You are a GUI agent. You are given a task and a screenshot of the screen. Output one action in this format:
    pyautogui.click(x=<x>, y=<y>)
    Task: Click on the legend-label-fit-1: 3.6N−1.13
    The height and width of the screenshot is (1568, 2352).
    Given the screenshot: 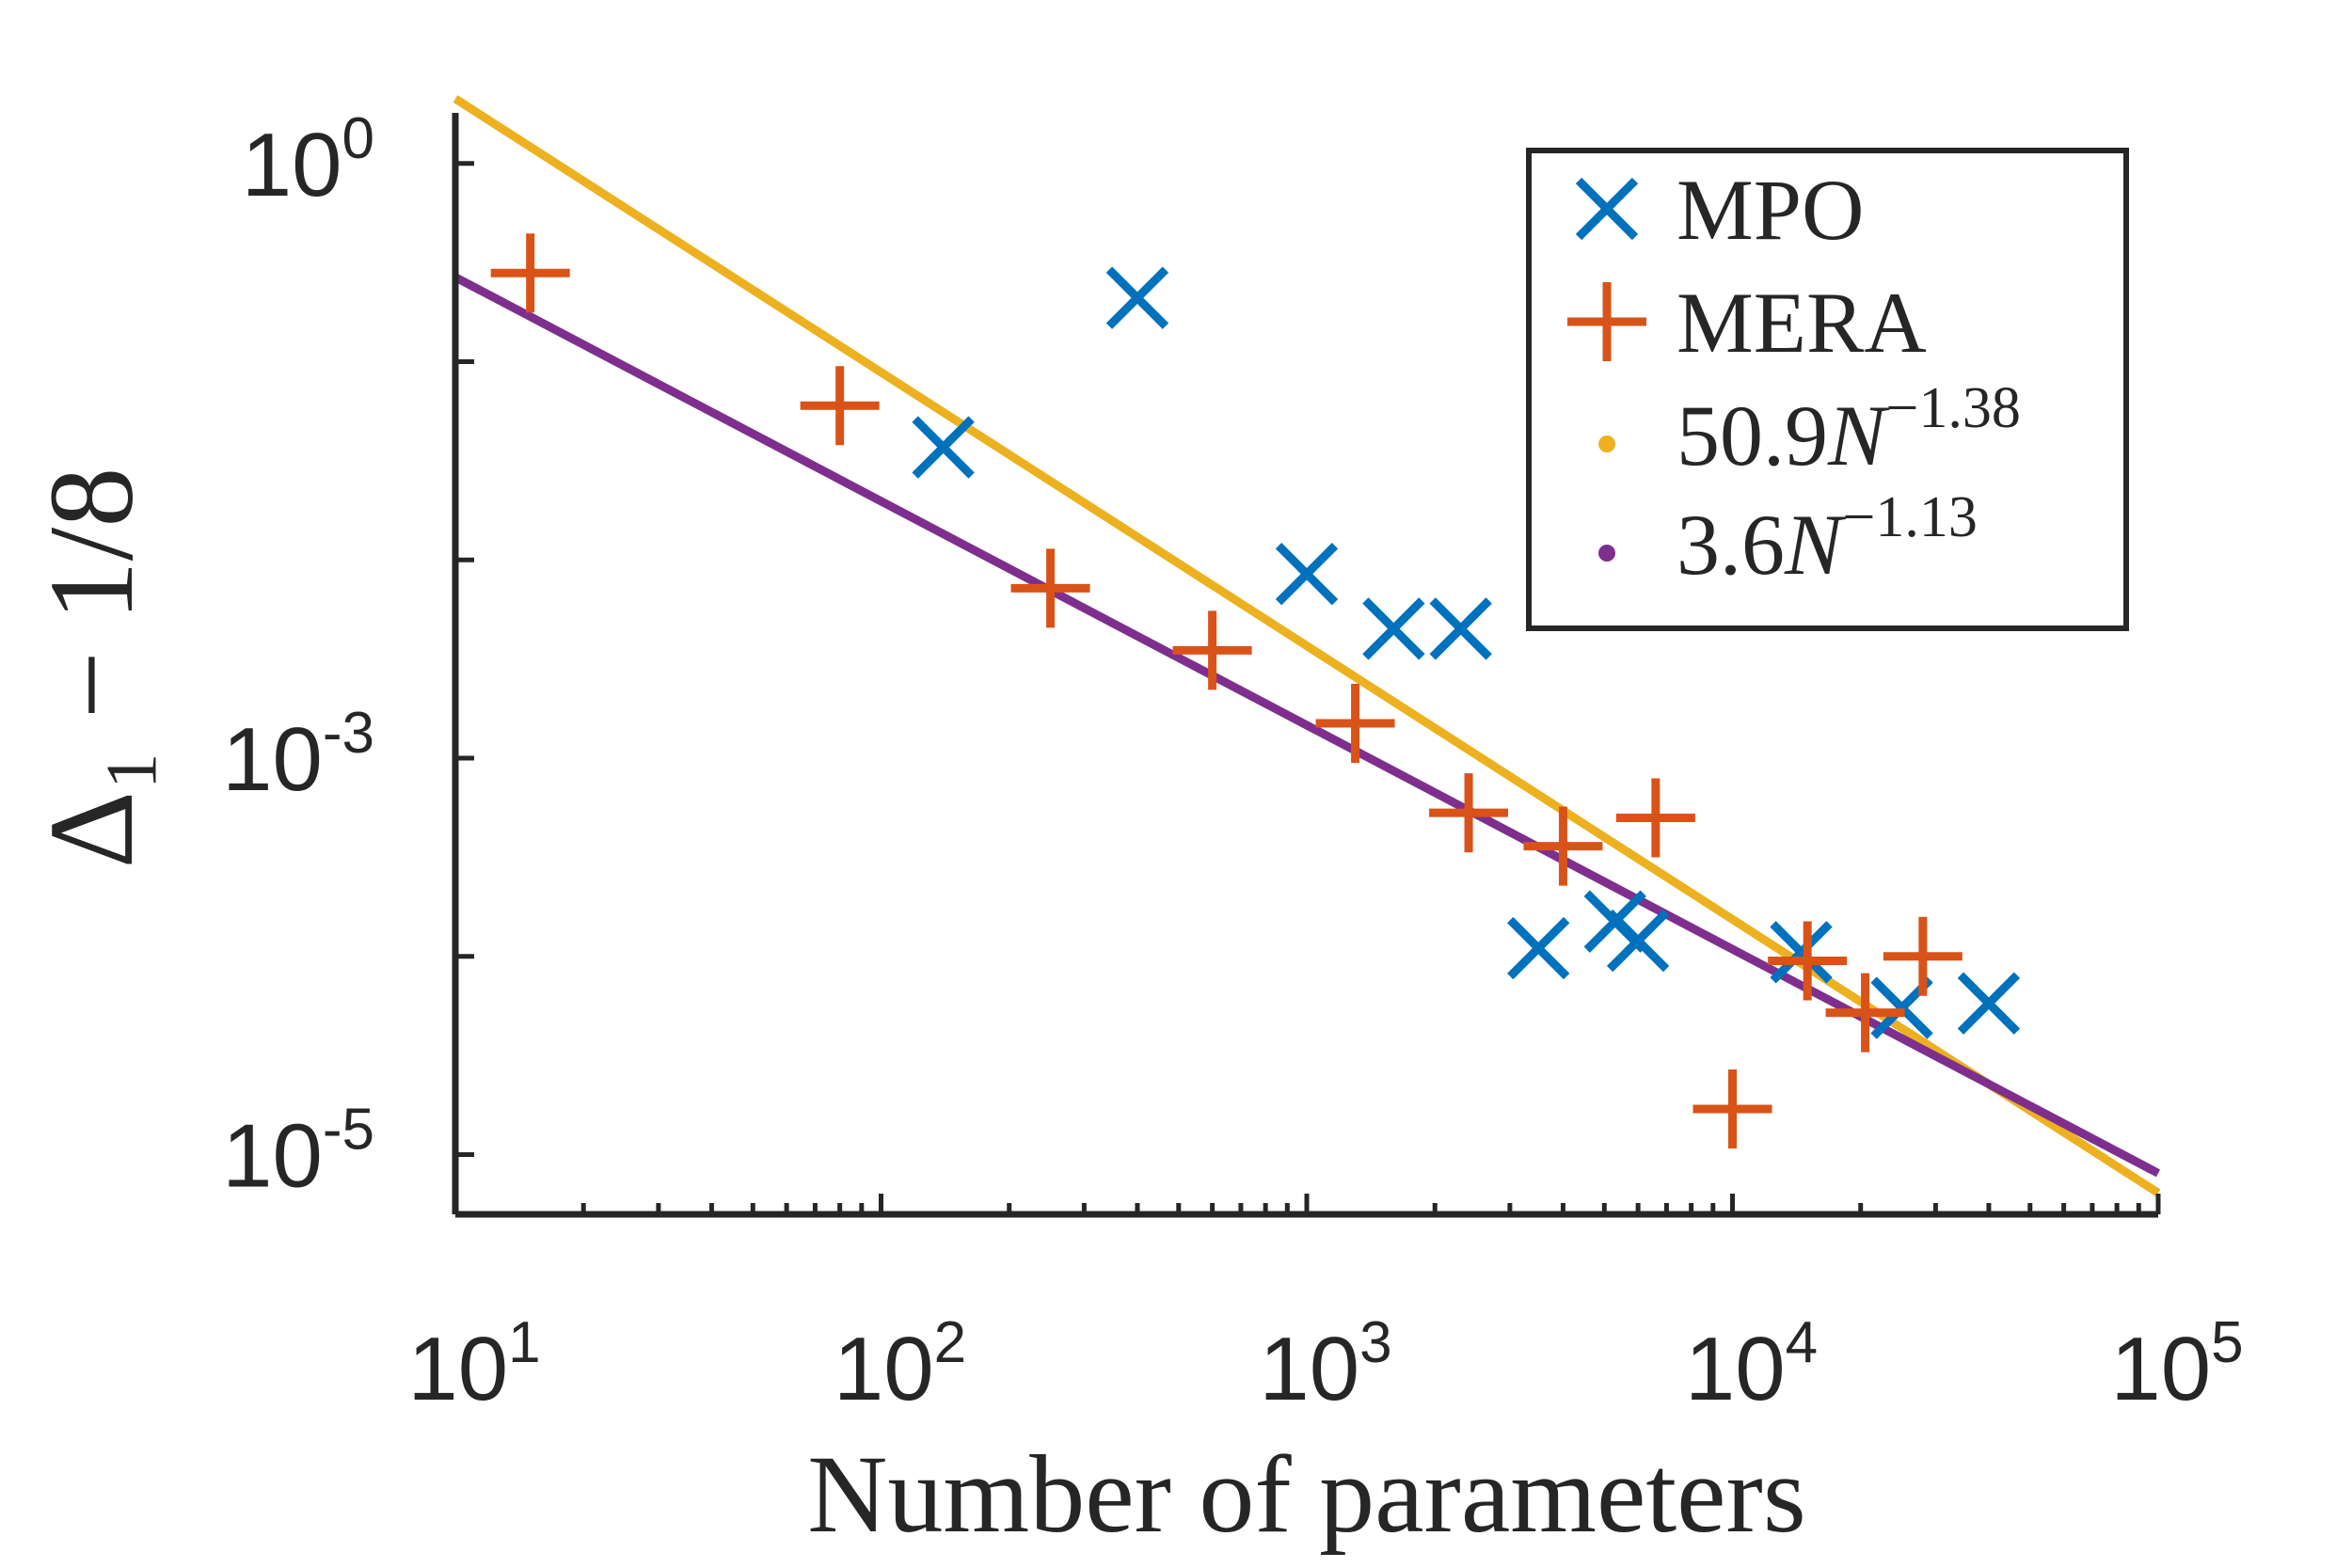 What is the action you would take?
    pyautogui.click(x=1827, y=539)
    